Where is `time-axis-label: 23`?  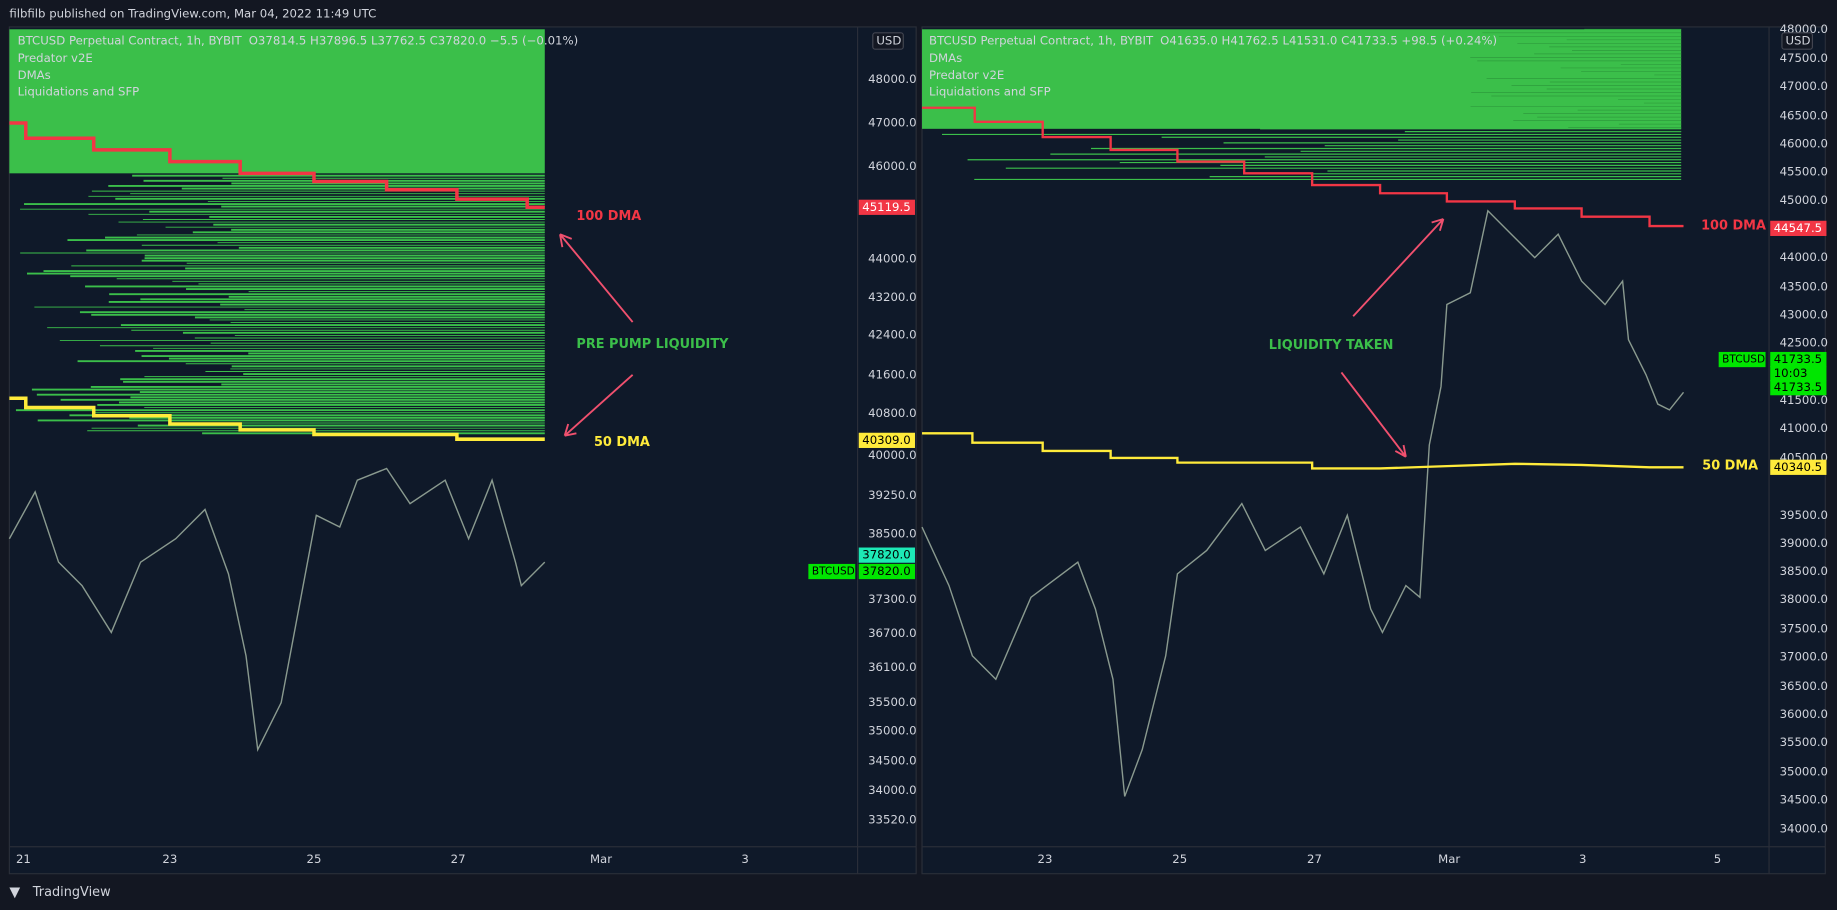 time-axis-label: 23 is located at coordinates (169, 859).